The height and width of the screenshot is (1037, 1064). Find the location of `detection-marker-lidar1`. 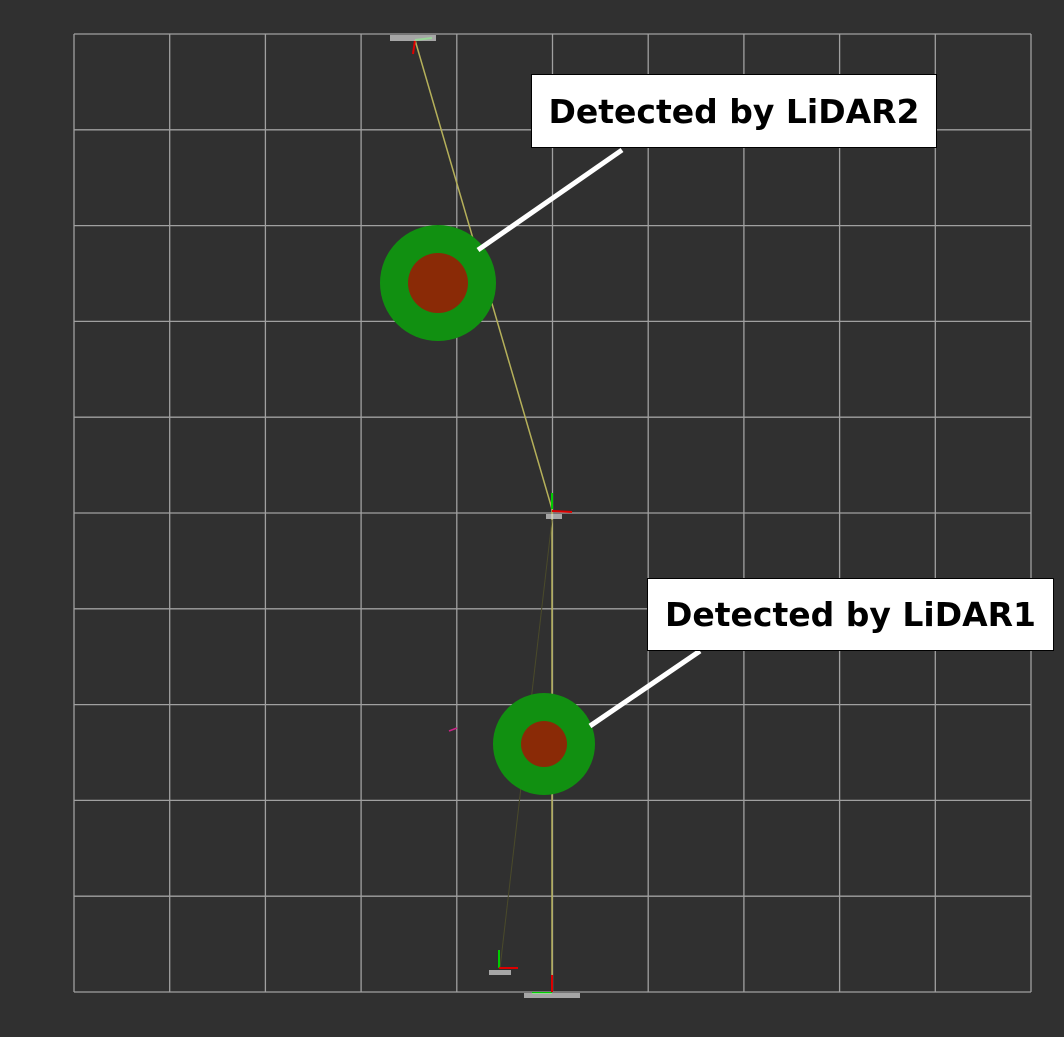

detection-marker-lidar1 is located at coordinates (544, 744).